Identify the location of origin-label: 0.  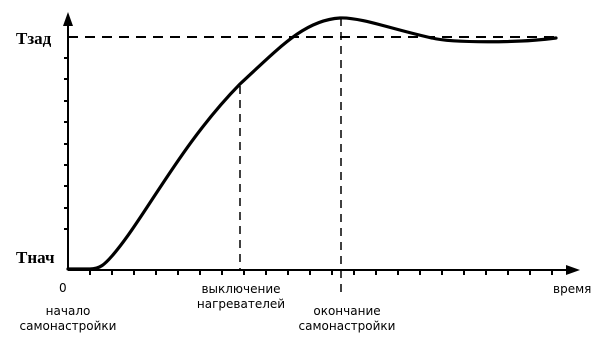
(63, 288).